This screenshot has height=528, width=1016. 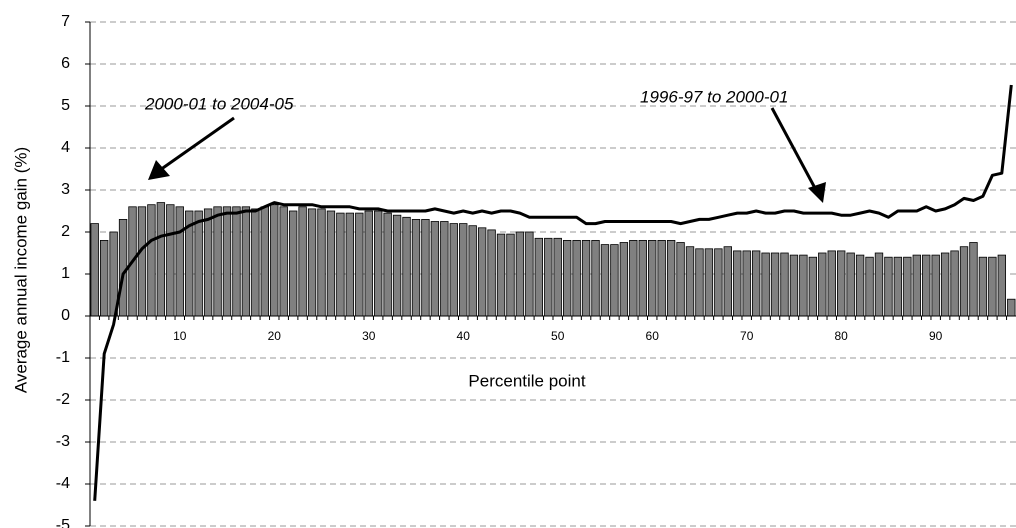 I want to click on y-tick-label: 3, so click(x=65, y=189).